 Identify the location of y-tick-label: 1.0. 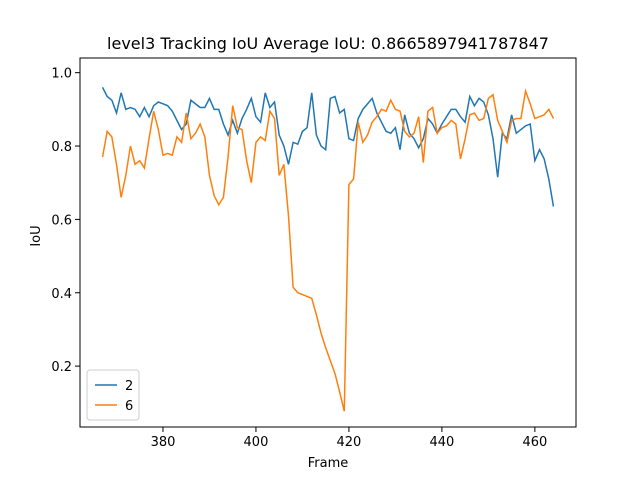
(61, 74).